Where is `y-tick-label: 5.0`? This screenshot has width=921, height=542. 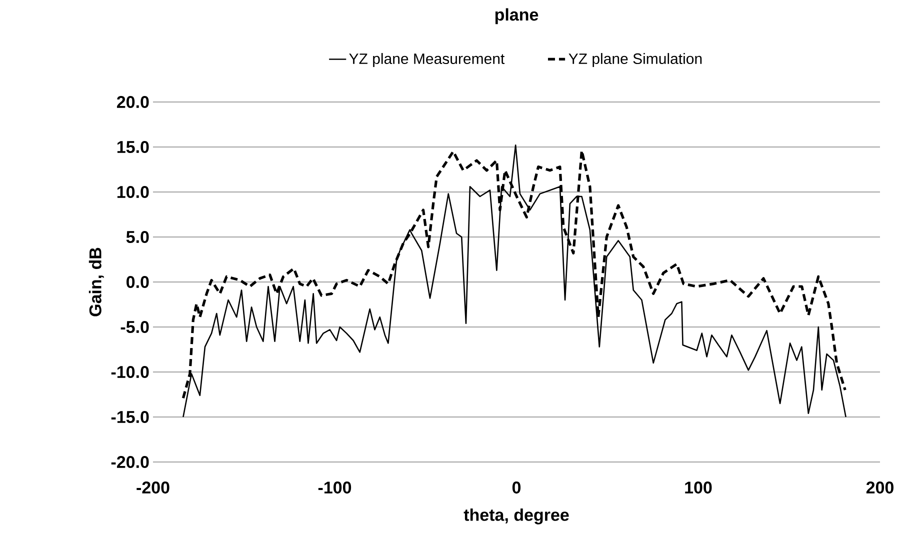 y-tick-label: 5.0 is located at coordinates (137, 237).